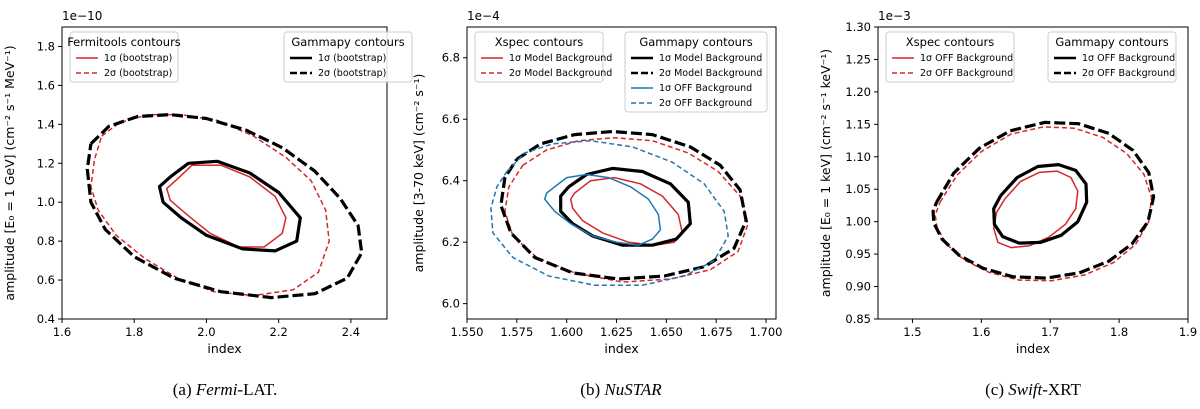 This screenshot has height=409, width=1200. What do you see at coordinates (1061, 389) in the screenshot?
I see `caption-rest: -XRT` at bounding box center [1061, 389].